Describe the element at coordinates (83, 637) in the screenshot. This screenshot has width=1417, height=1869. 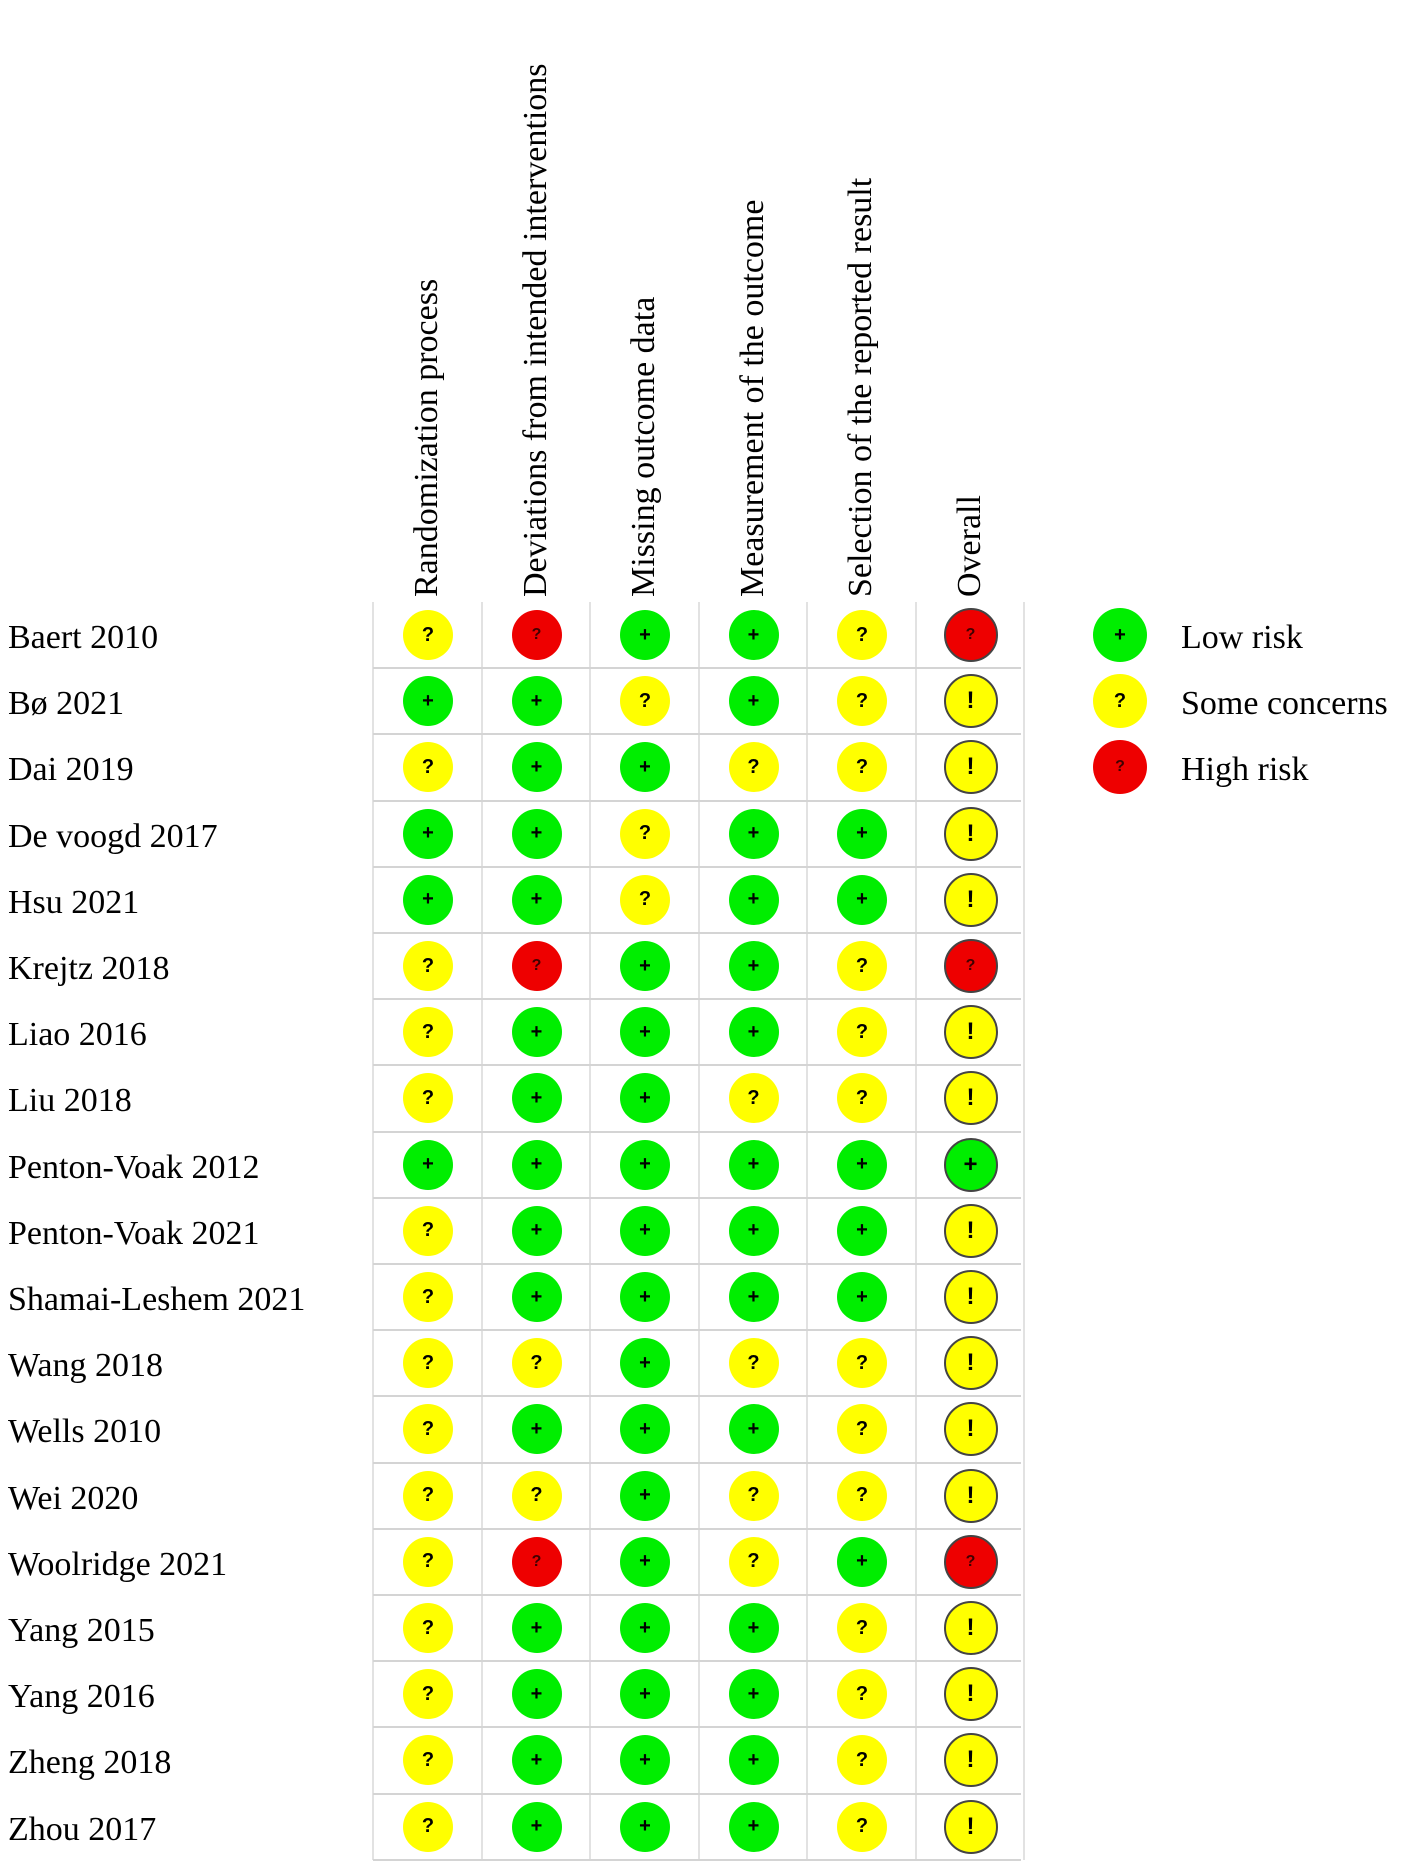
I see `study-label: Baert 2010` at that location.